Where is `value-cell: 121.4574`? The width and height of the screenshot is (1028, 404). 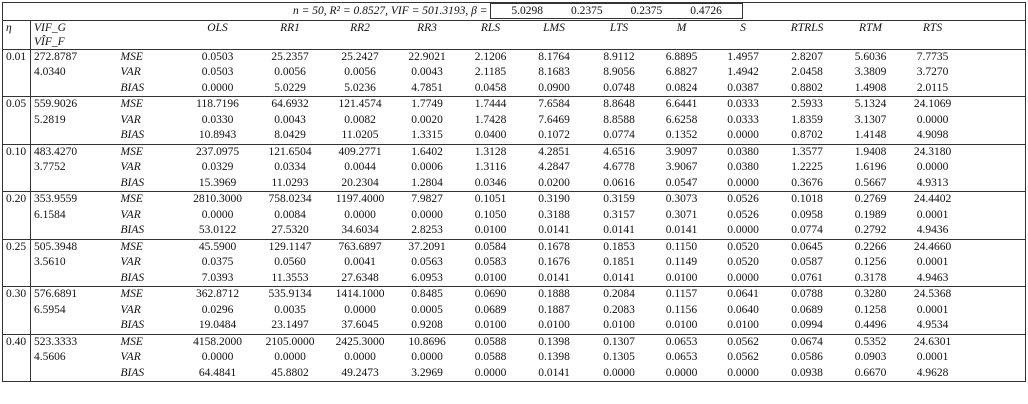
value-cell: 121.4574 is located at coordinates (360, 104).